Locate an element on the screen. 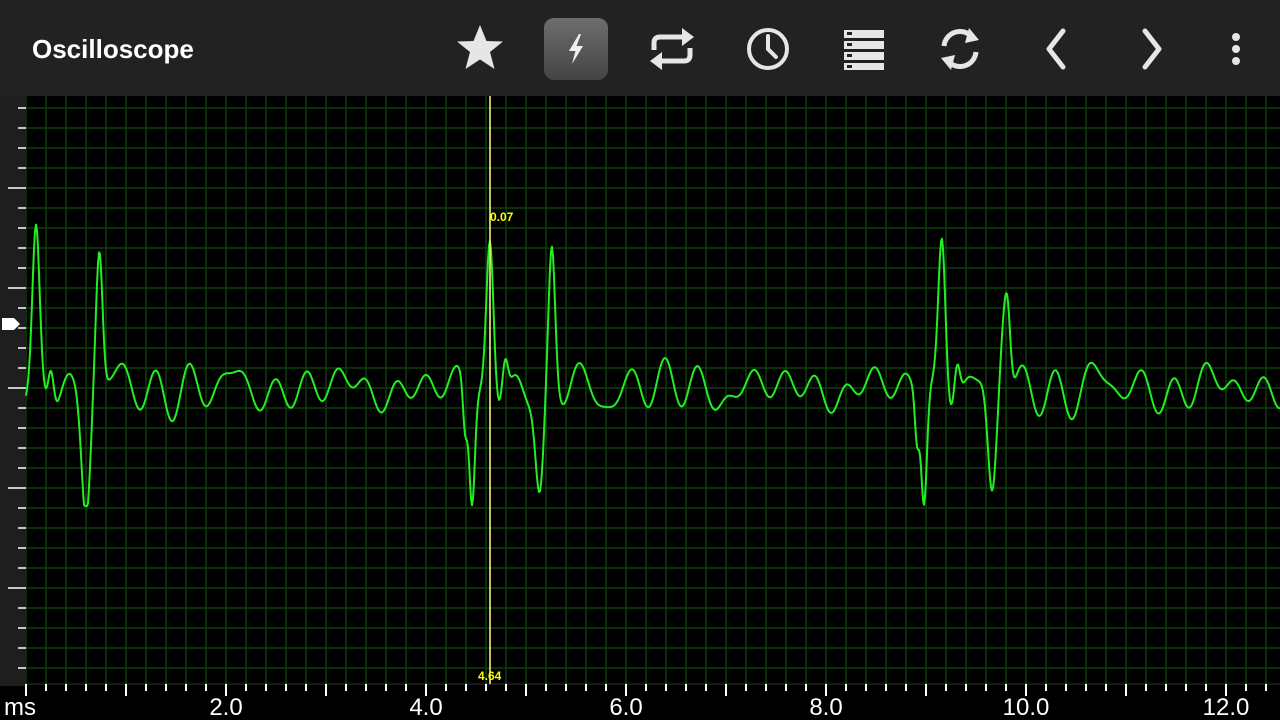 The image size is (1280, 720). voltage-ruler-ticks is located at coordinates (17, 388).